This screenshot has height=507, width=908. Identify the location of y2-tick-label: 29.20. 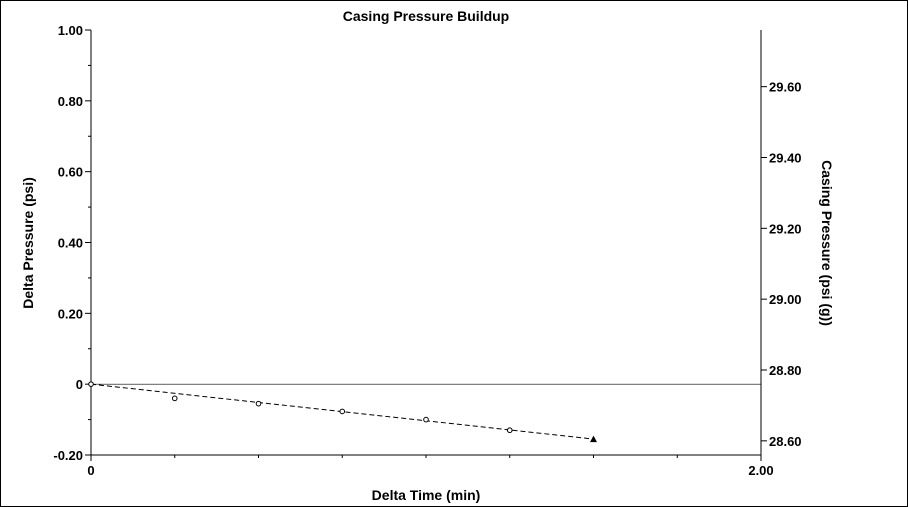
(785, 228).